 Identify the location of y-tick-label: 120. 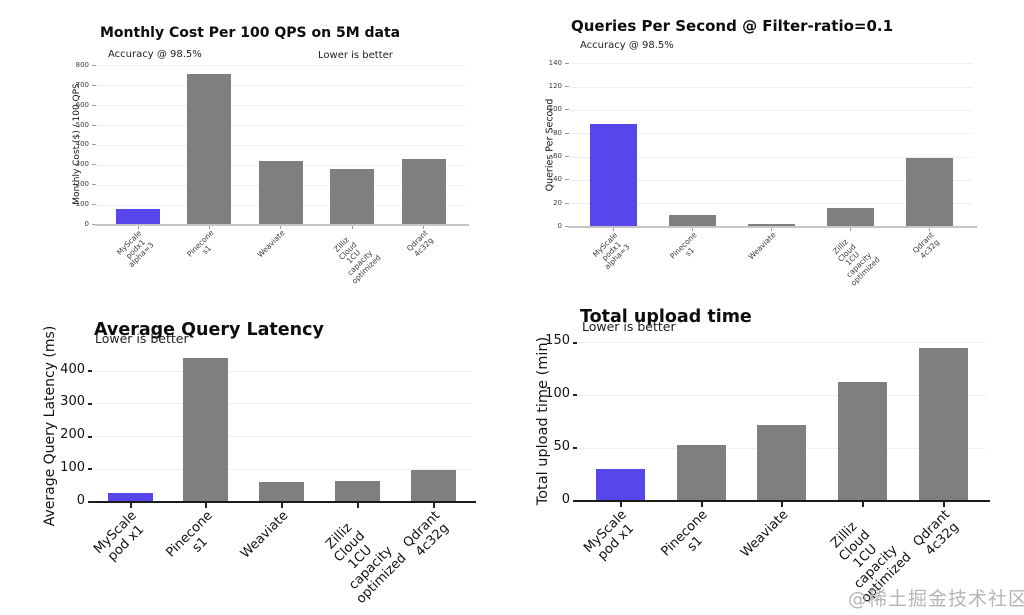
(555, 86).